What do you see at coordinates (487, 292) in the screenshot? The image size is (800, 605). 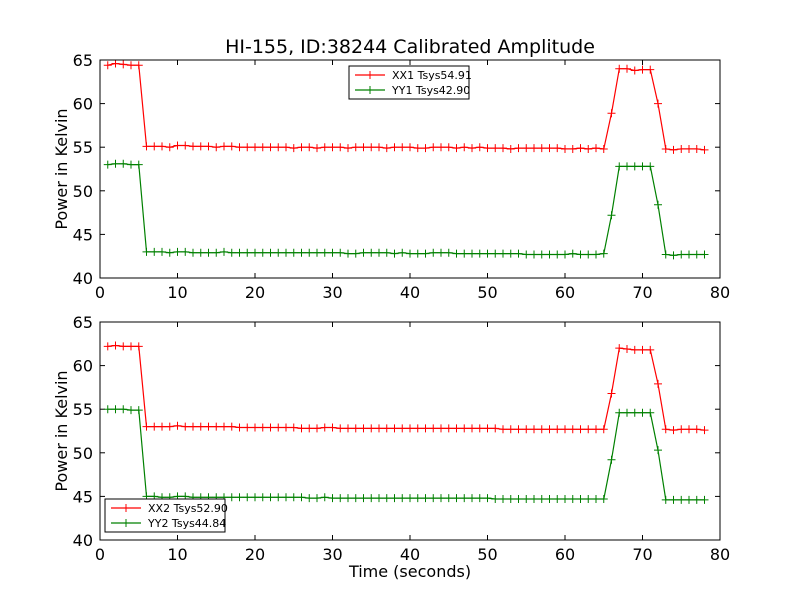 I see `x-tick-label: 50` at bounding box center [487, 292].